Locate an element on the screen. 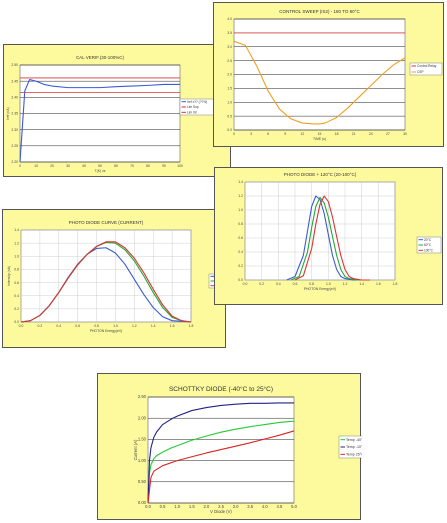  x-tick-label: 3.5 is located at coordinates (250, 506).